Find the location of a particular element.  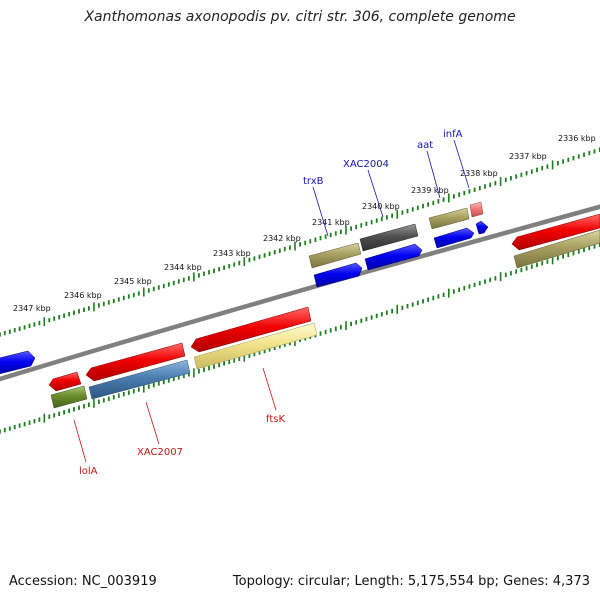

gene-green is located at coordinates (69, 397).